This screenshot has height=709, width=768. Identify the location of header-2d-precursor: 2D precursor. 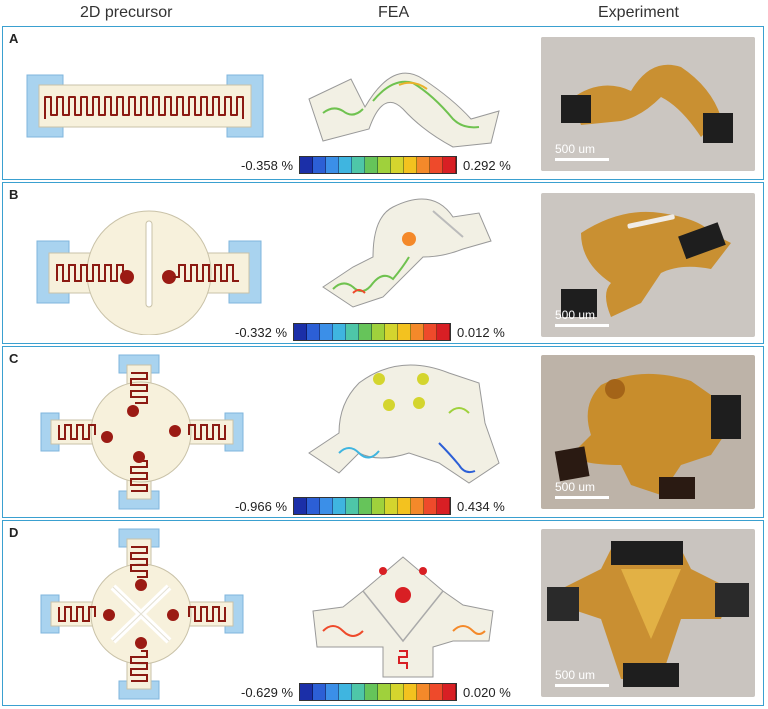
(126, 12).